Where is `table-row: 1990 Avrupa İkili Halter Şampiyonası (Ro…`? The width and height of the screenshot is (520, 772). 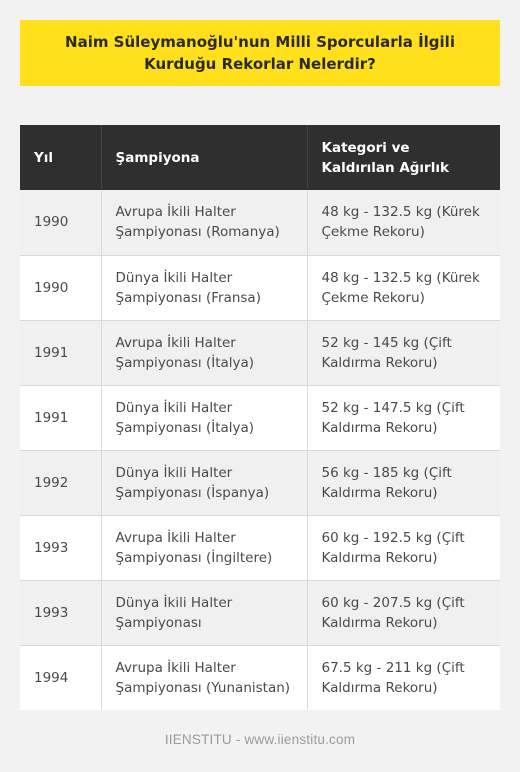
table-row: 1990 Avrupa İkili Halter Şampiyonası (Ro… is located at coordinates (260, 223).